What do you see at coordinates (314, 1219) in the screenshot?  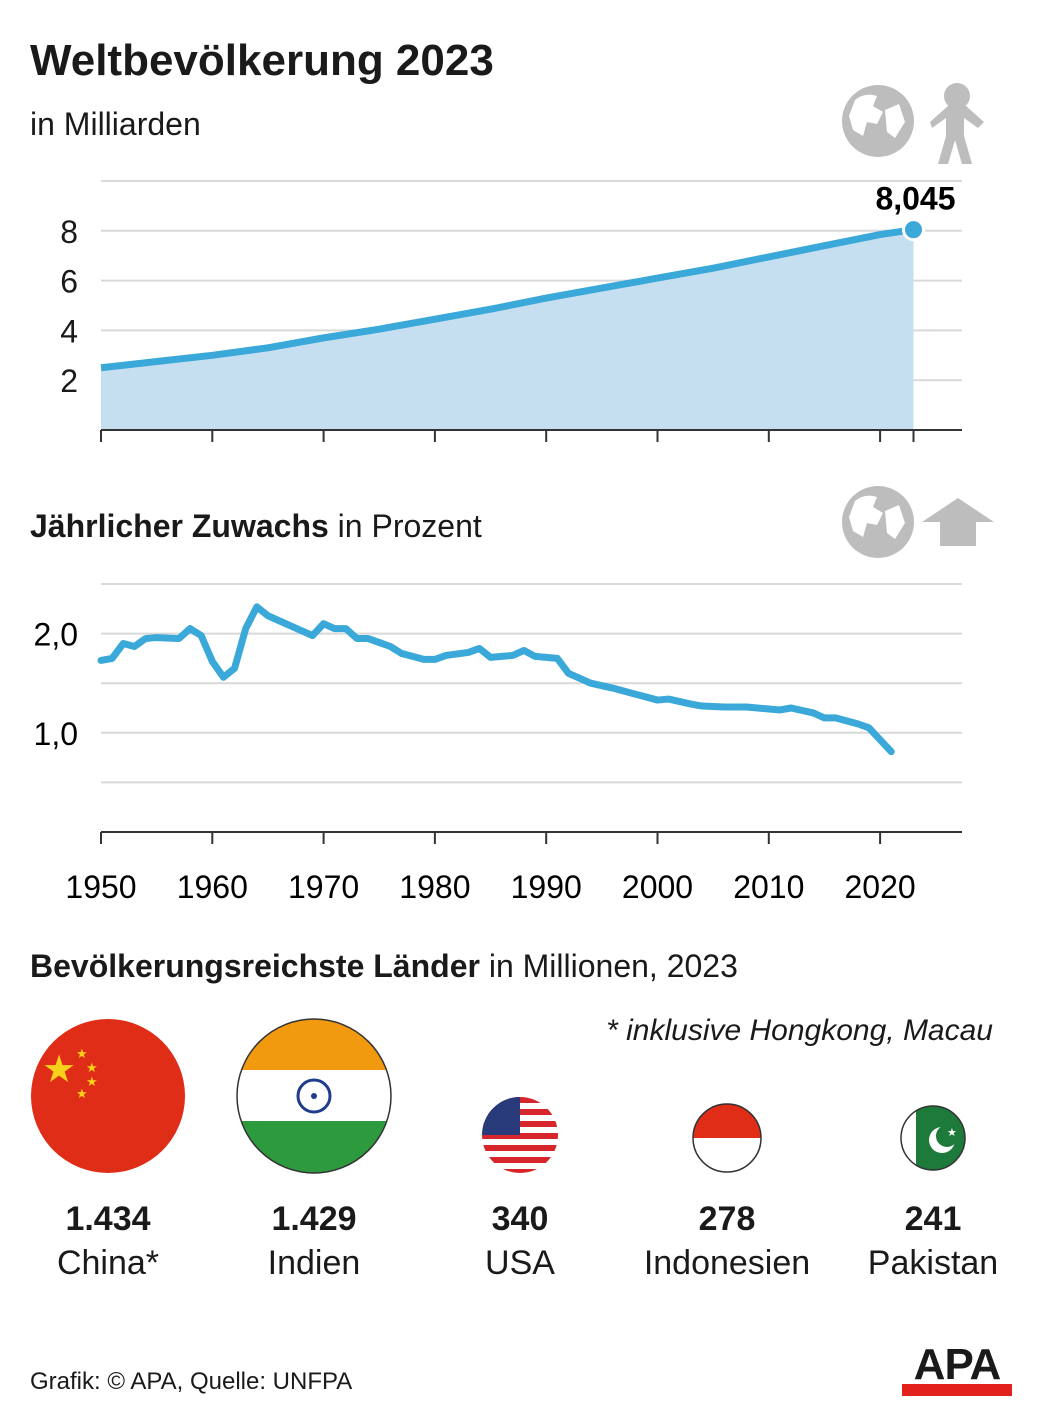 I see `country-population: 1.429` at bounding box center [314, 1219].